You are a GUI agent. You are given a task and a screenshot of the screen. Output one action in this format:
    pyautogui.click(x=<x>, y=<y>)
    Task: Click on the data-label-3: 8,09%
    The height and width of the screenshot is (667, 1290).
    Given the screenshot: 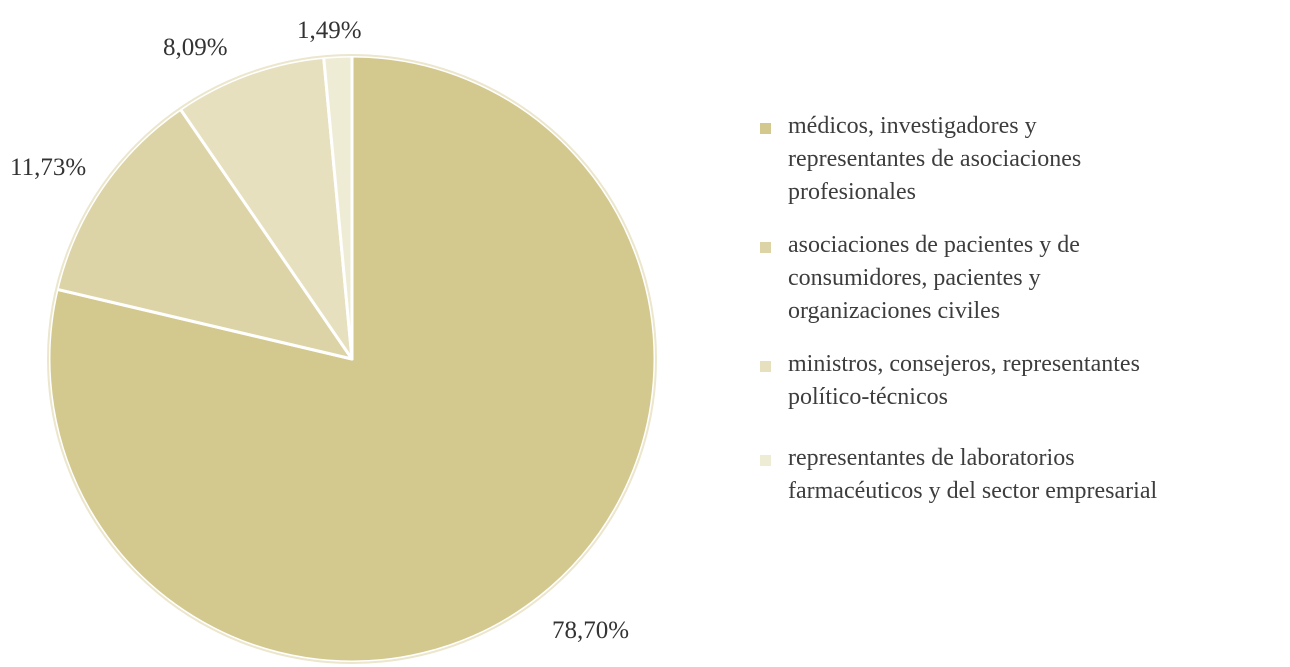 What is the action you would take?
    pyautogui.click(x=195, y=47)
    